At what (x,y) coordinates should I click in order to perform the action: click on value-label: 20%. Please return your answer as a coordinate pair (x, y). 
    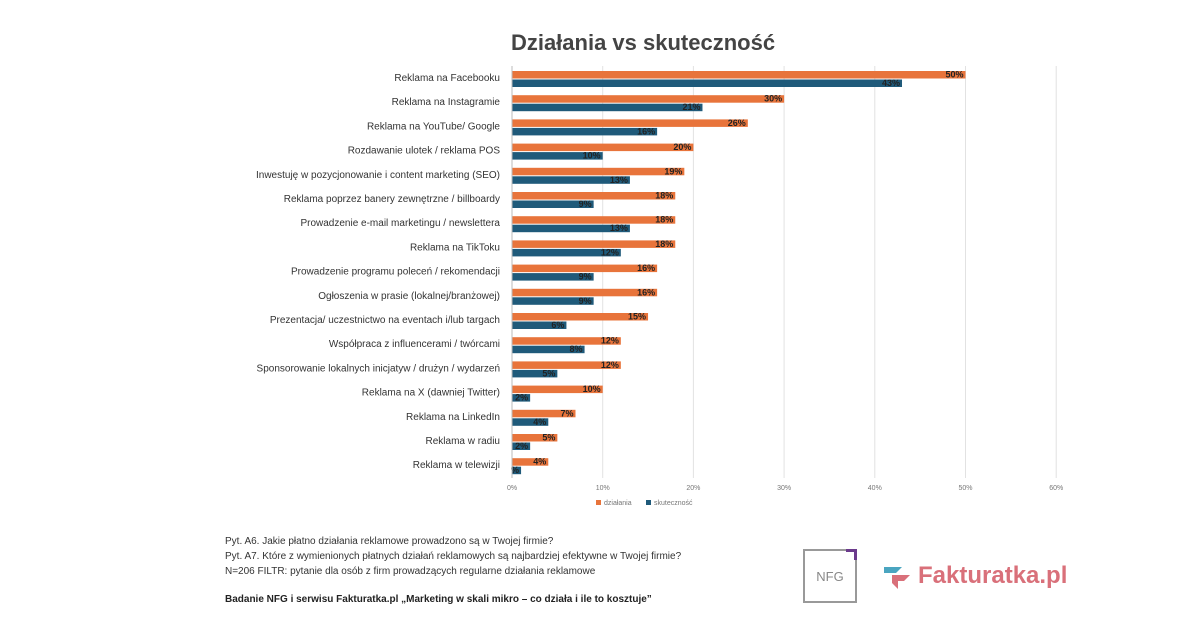
    Looking at the image, I should click on (682, 147).